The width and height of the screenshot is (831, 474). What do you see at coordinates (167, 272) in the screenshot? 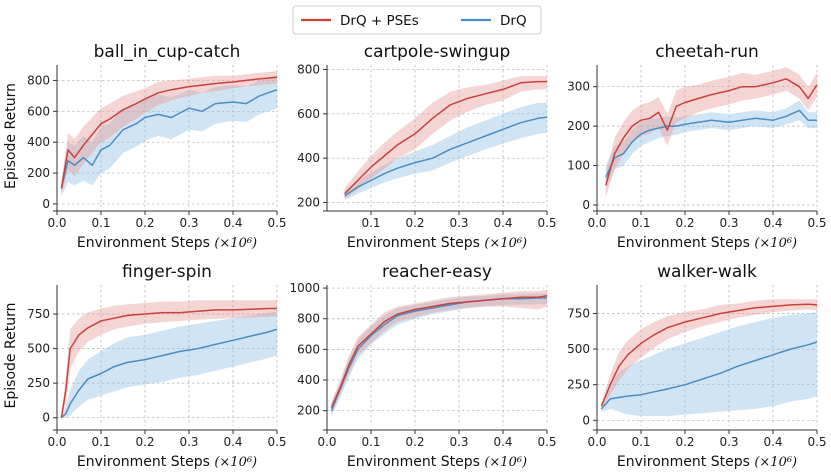
I see `chart-title: finger-spin` at bounding box center [167, 272].